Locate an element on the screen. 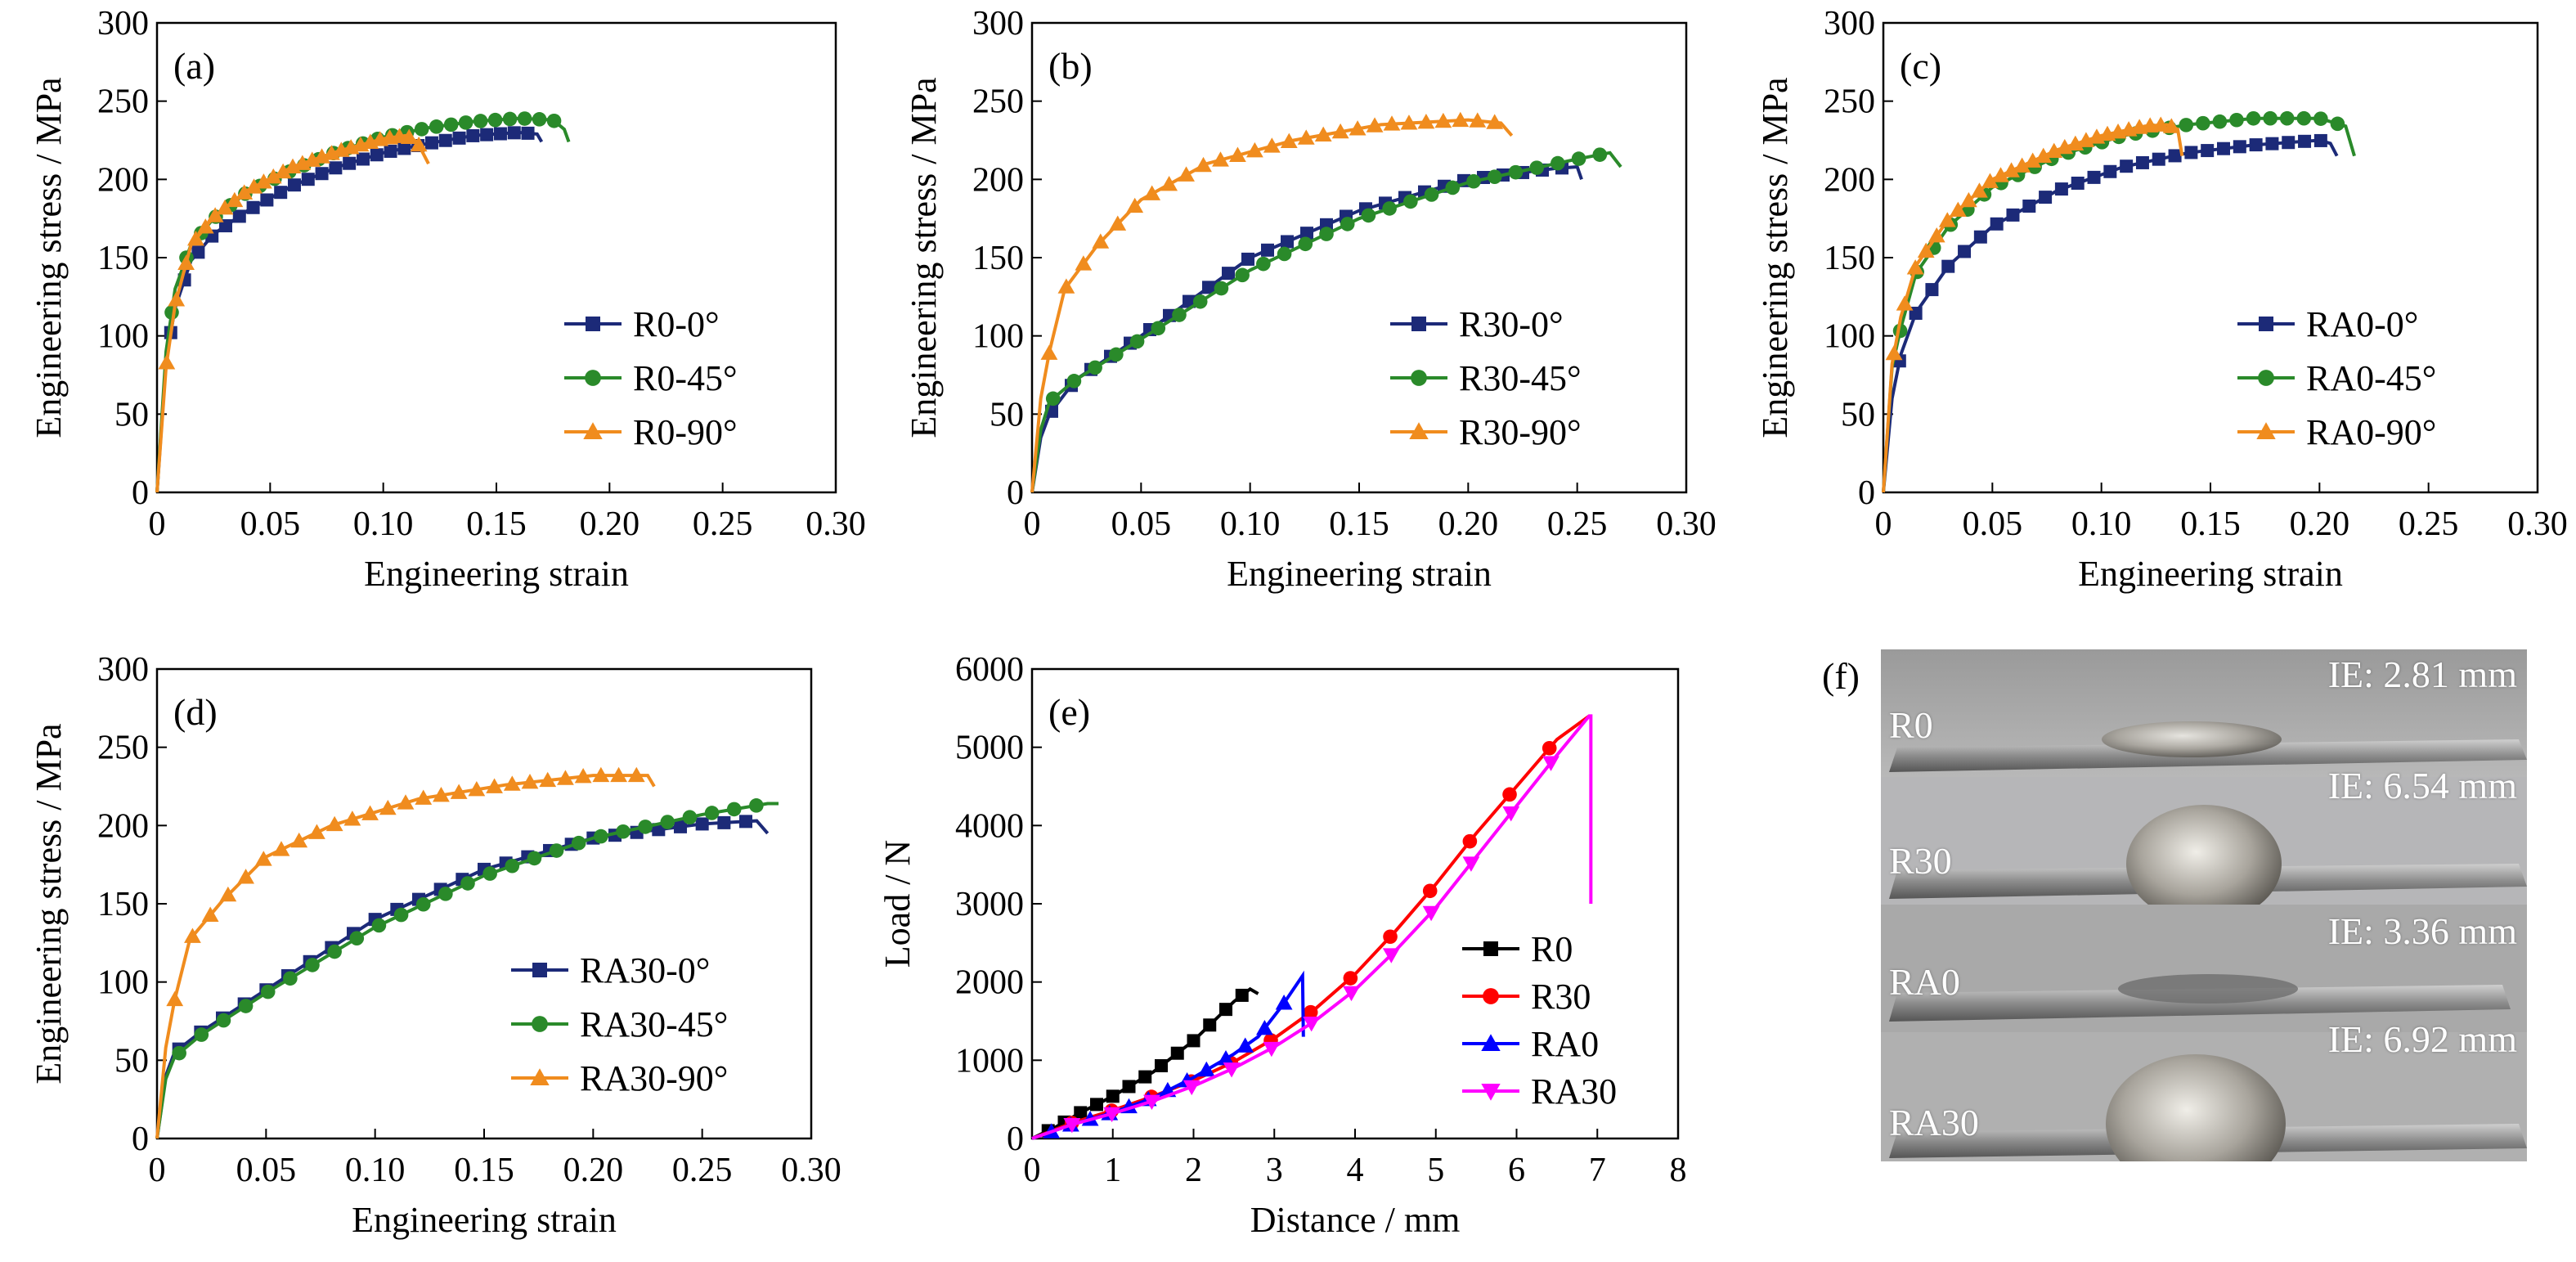  series-R0-45° is located at coordinates (363, 302).